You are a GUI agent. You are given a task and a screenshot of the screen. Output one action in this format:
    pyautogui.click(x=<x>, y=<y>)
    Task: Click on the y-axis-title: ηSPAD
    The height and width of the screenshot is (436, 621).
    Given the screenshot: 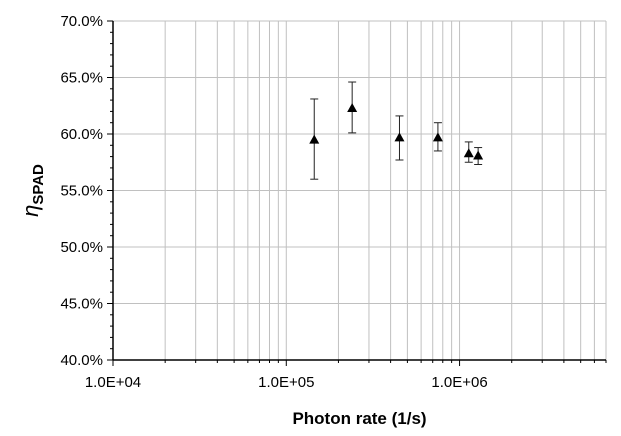 What is the action you would take?
    pyautogui.click(x=32, y=190)
    